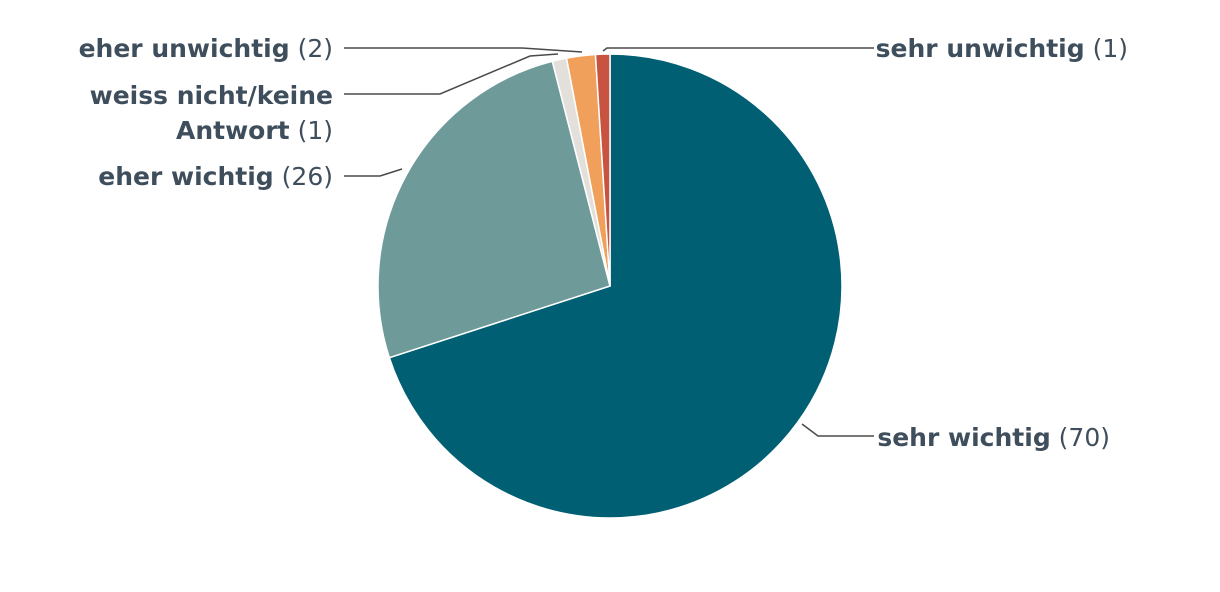 This screenshot has width=1220, height=592. Describe the element at coordinates (993, 437) in the screenshot. I see `label-sehr-wichtig: sehr wichtig (70)` at that location.